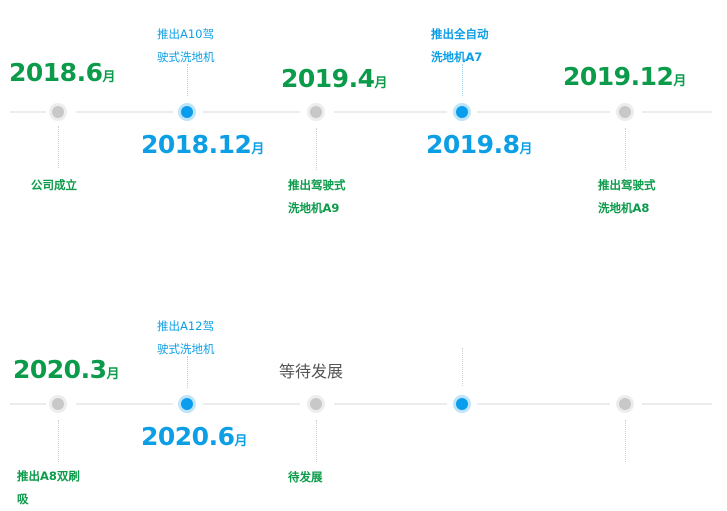 The height and width of the screenshot is (511, 727). What do you see at coordinates (62, 72) in the screenshot?
I see `milestone-date: 2018.6月` at bounding box center [62, 72].